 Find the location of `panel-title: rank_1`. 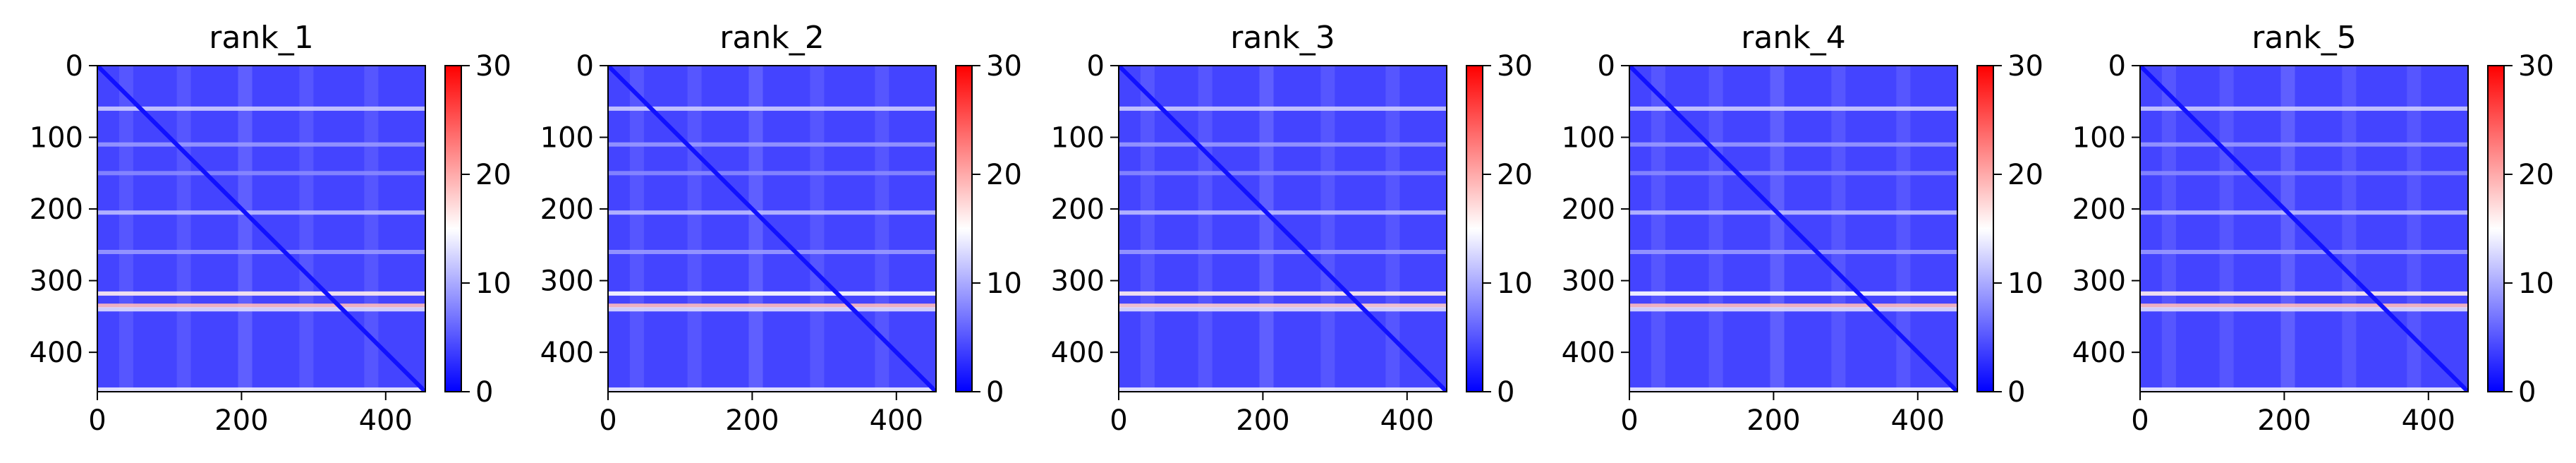

panel-title: rank_1 is located at coordinates (261, 38).